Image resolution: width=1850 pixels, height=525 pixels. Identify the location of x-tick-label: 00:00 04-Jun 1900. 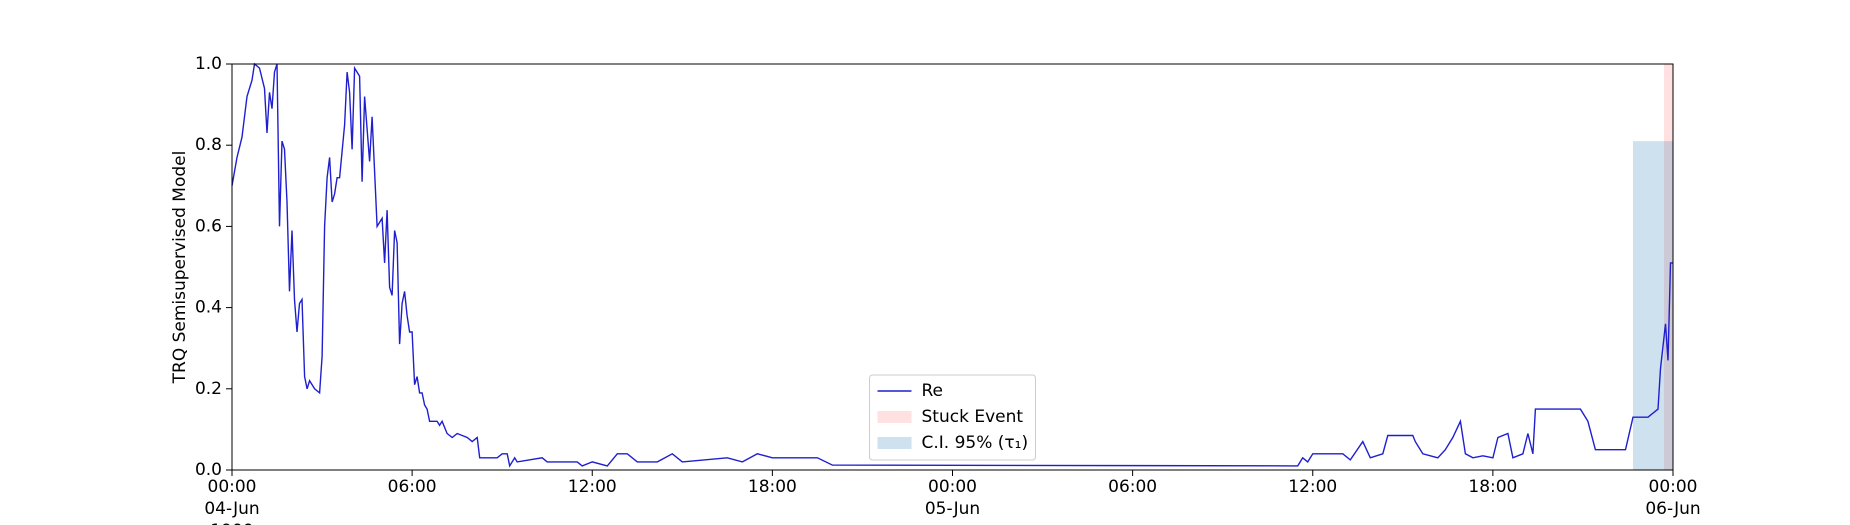
(232, 501).